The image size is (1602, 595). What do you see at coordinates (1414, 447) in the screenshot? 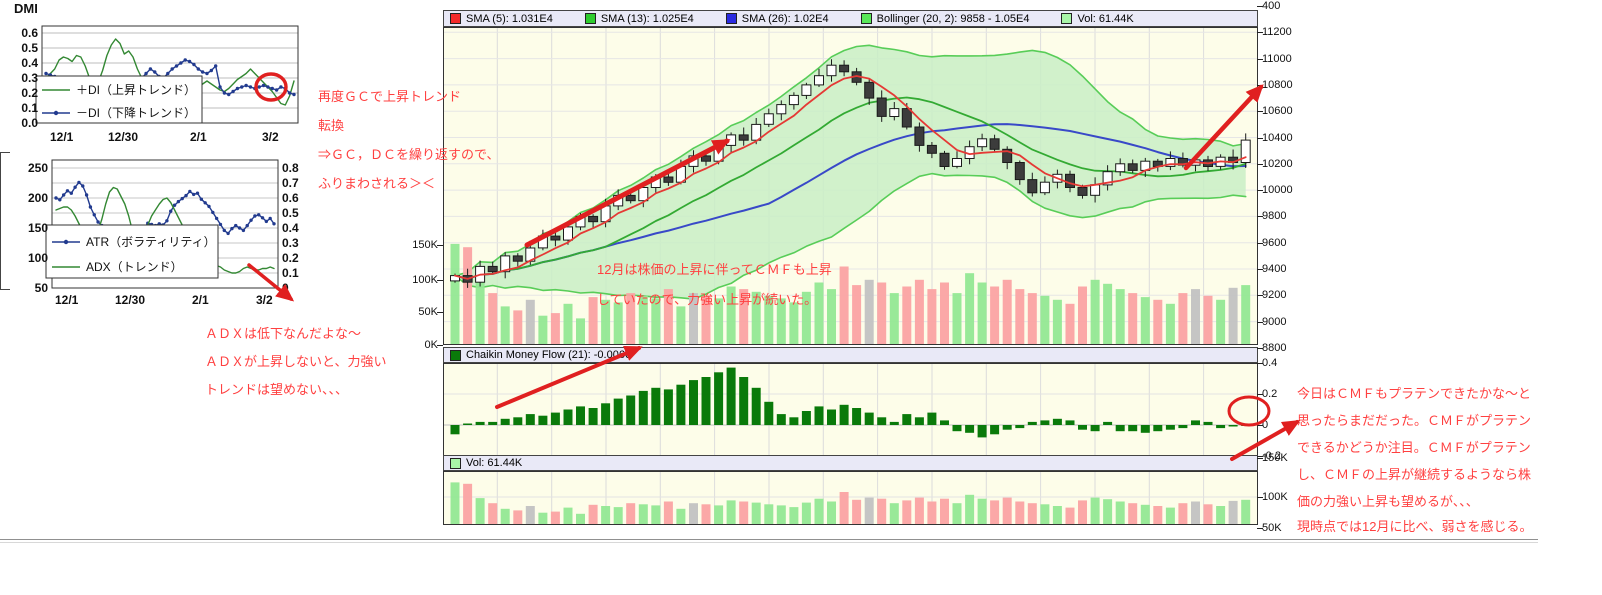
I see `note-line: できるかどうか注目。ＣＭＦがプラテン` at bounding box center [1414, 447].